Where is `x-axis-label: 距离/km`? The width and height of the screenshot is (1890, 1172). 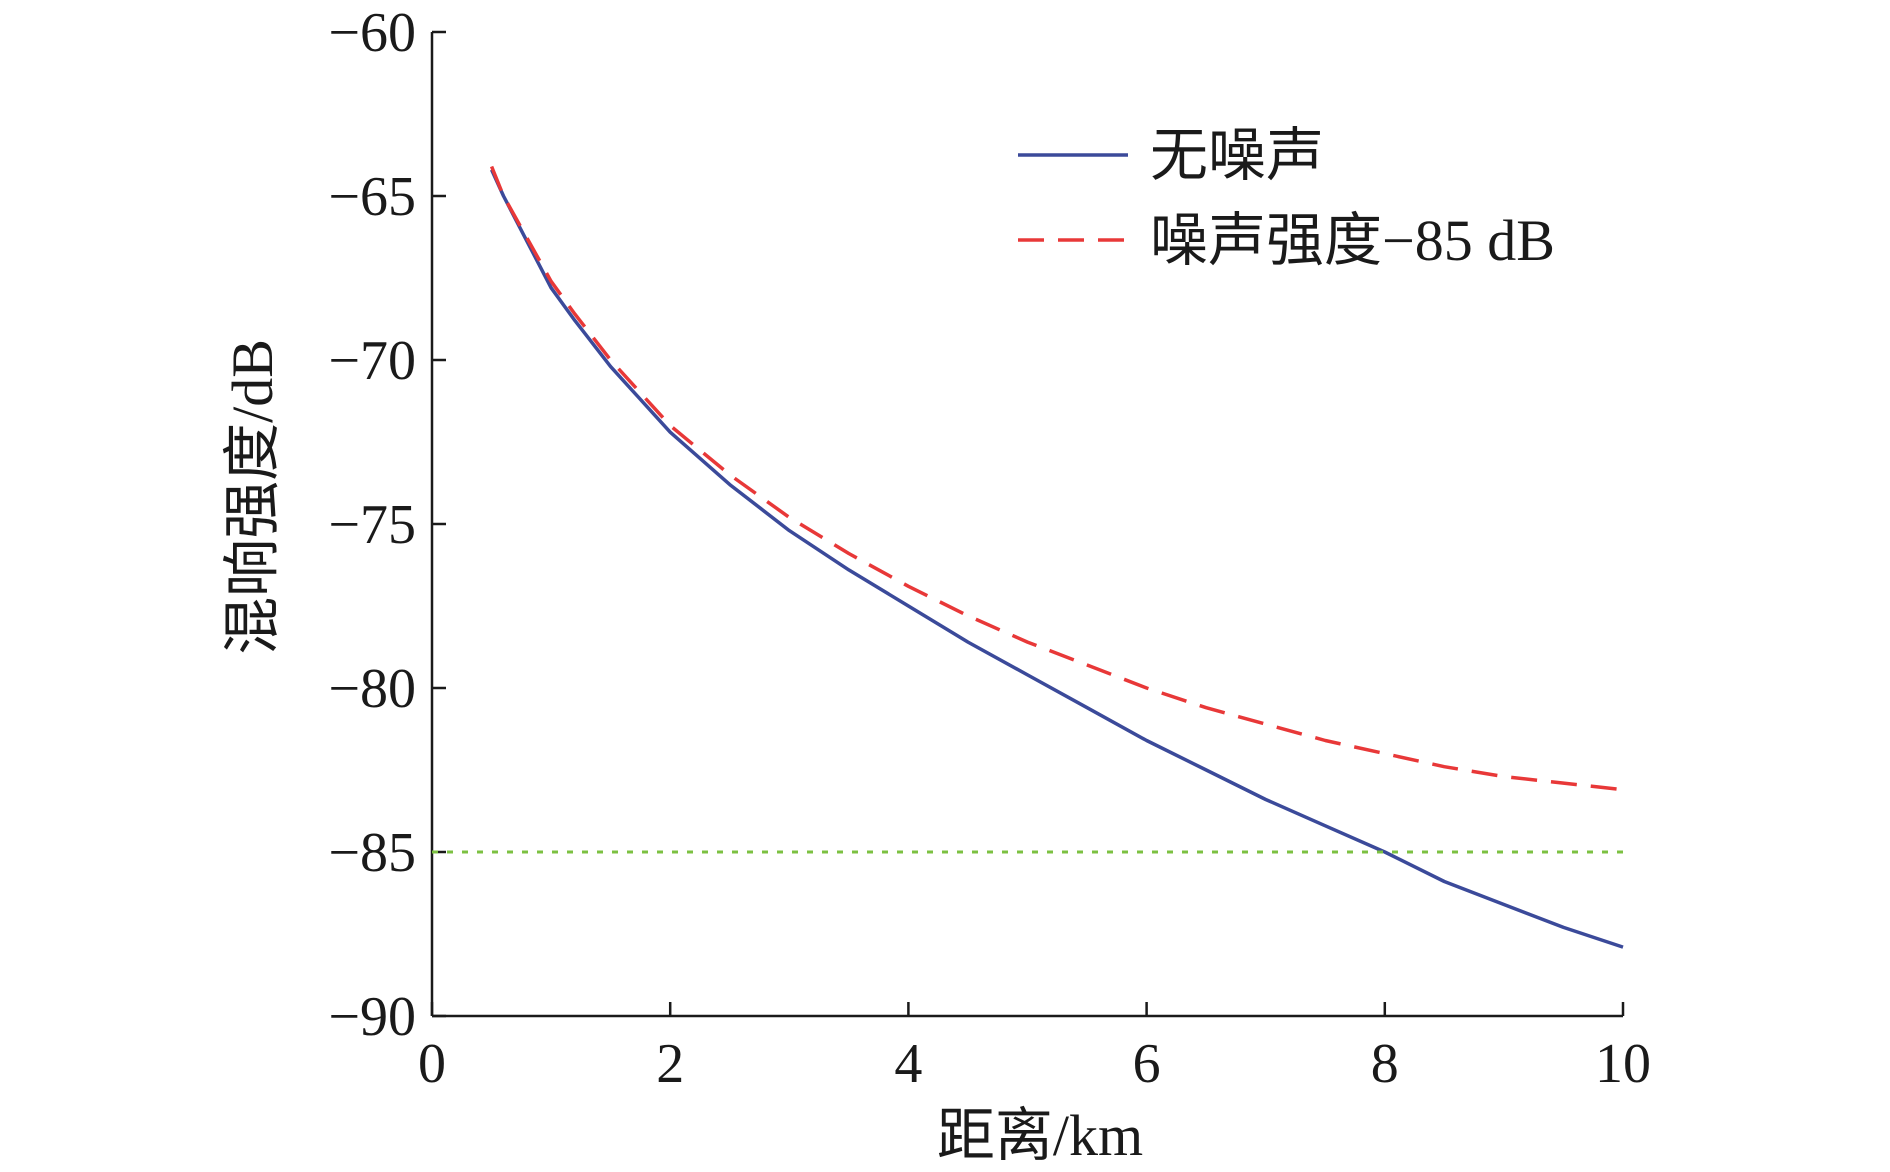
x-axis-label: 距离/km is located at coordinates (1040, 1135).